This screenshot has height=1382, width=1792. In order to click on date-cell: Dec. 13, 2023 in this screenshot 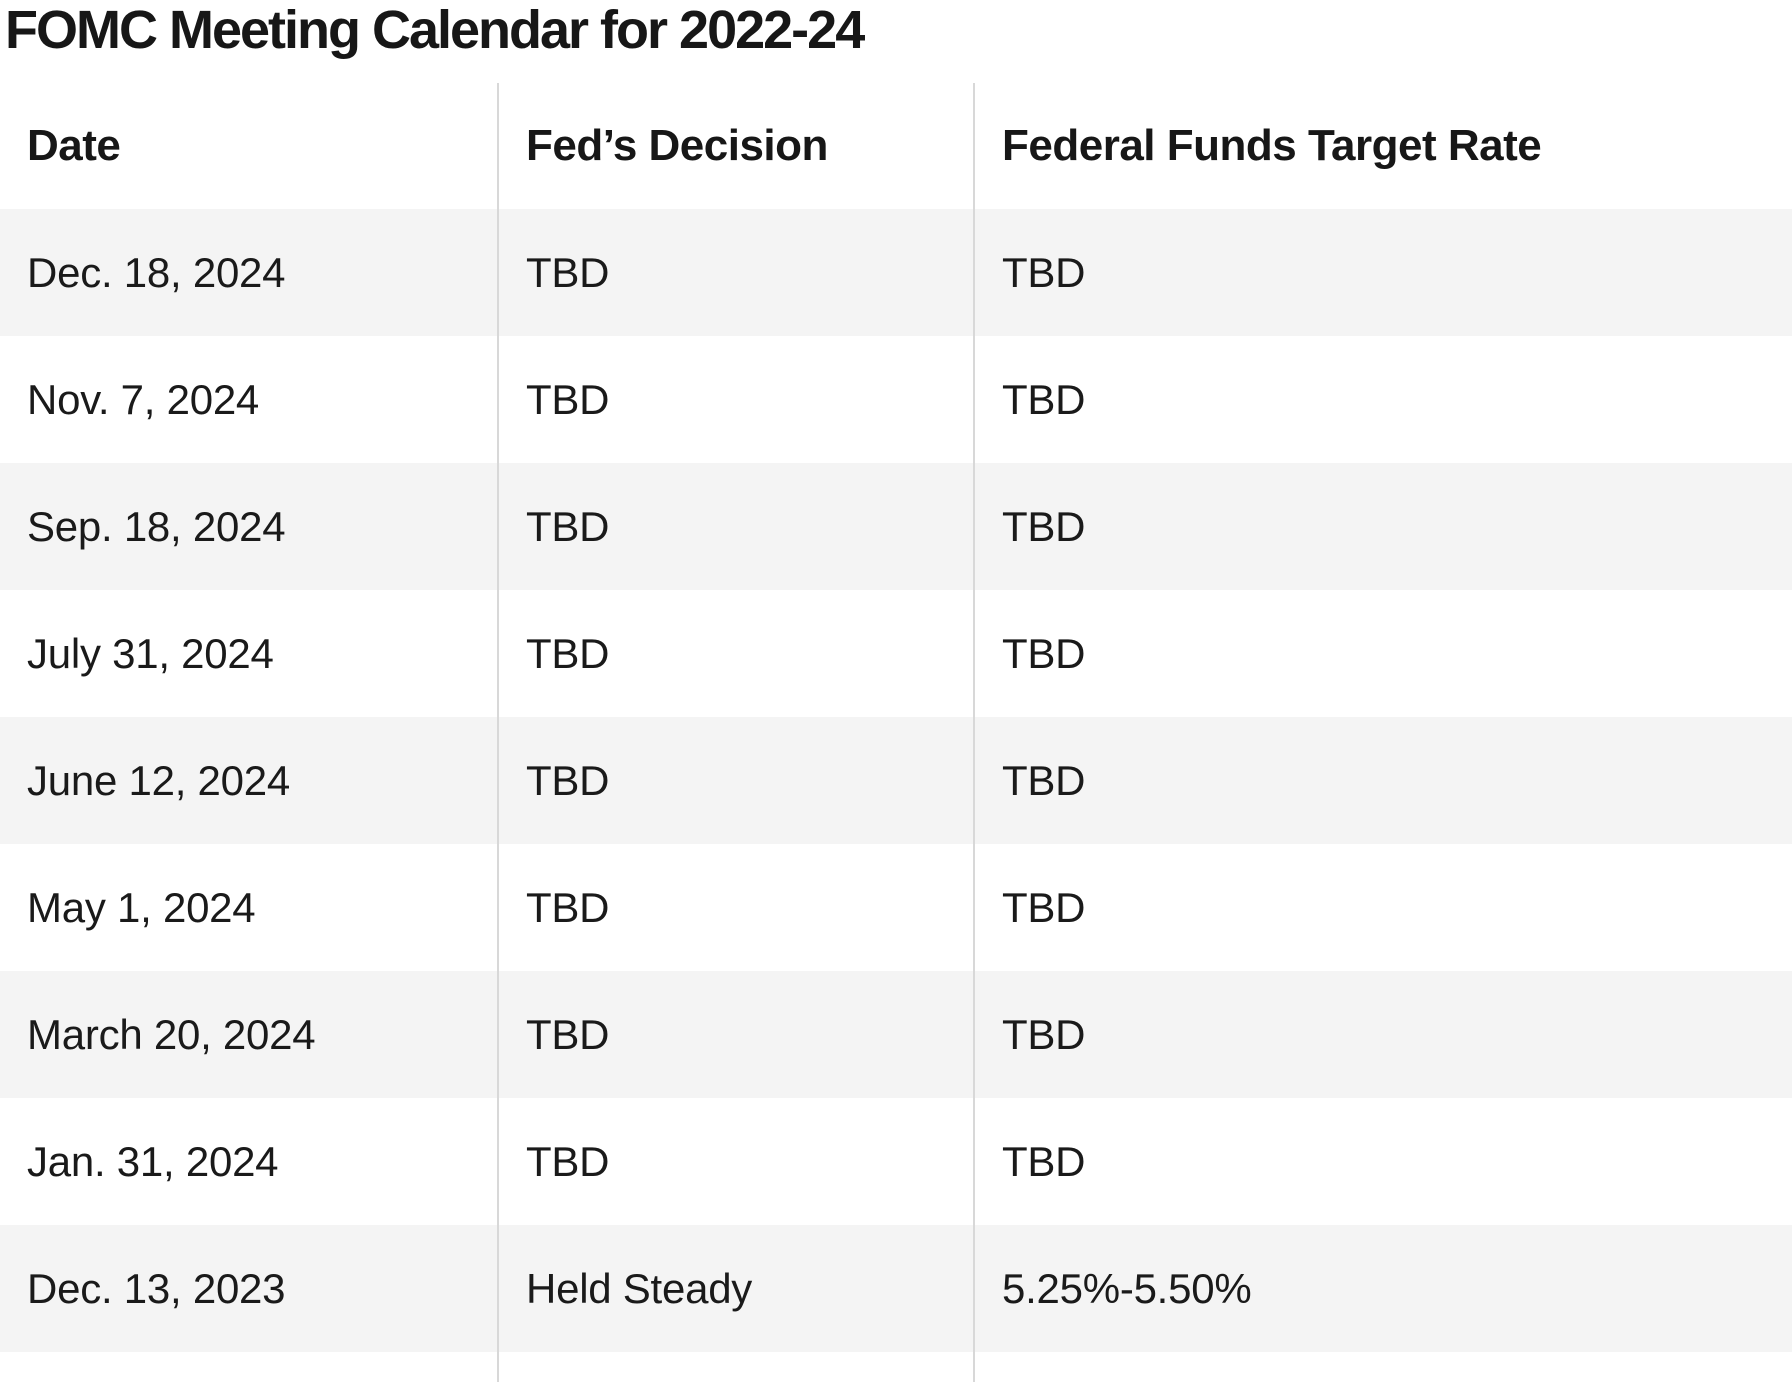, I will do `click(249, 1288)`.